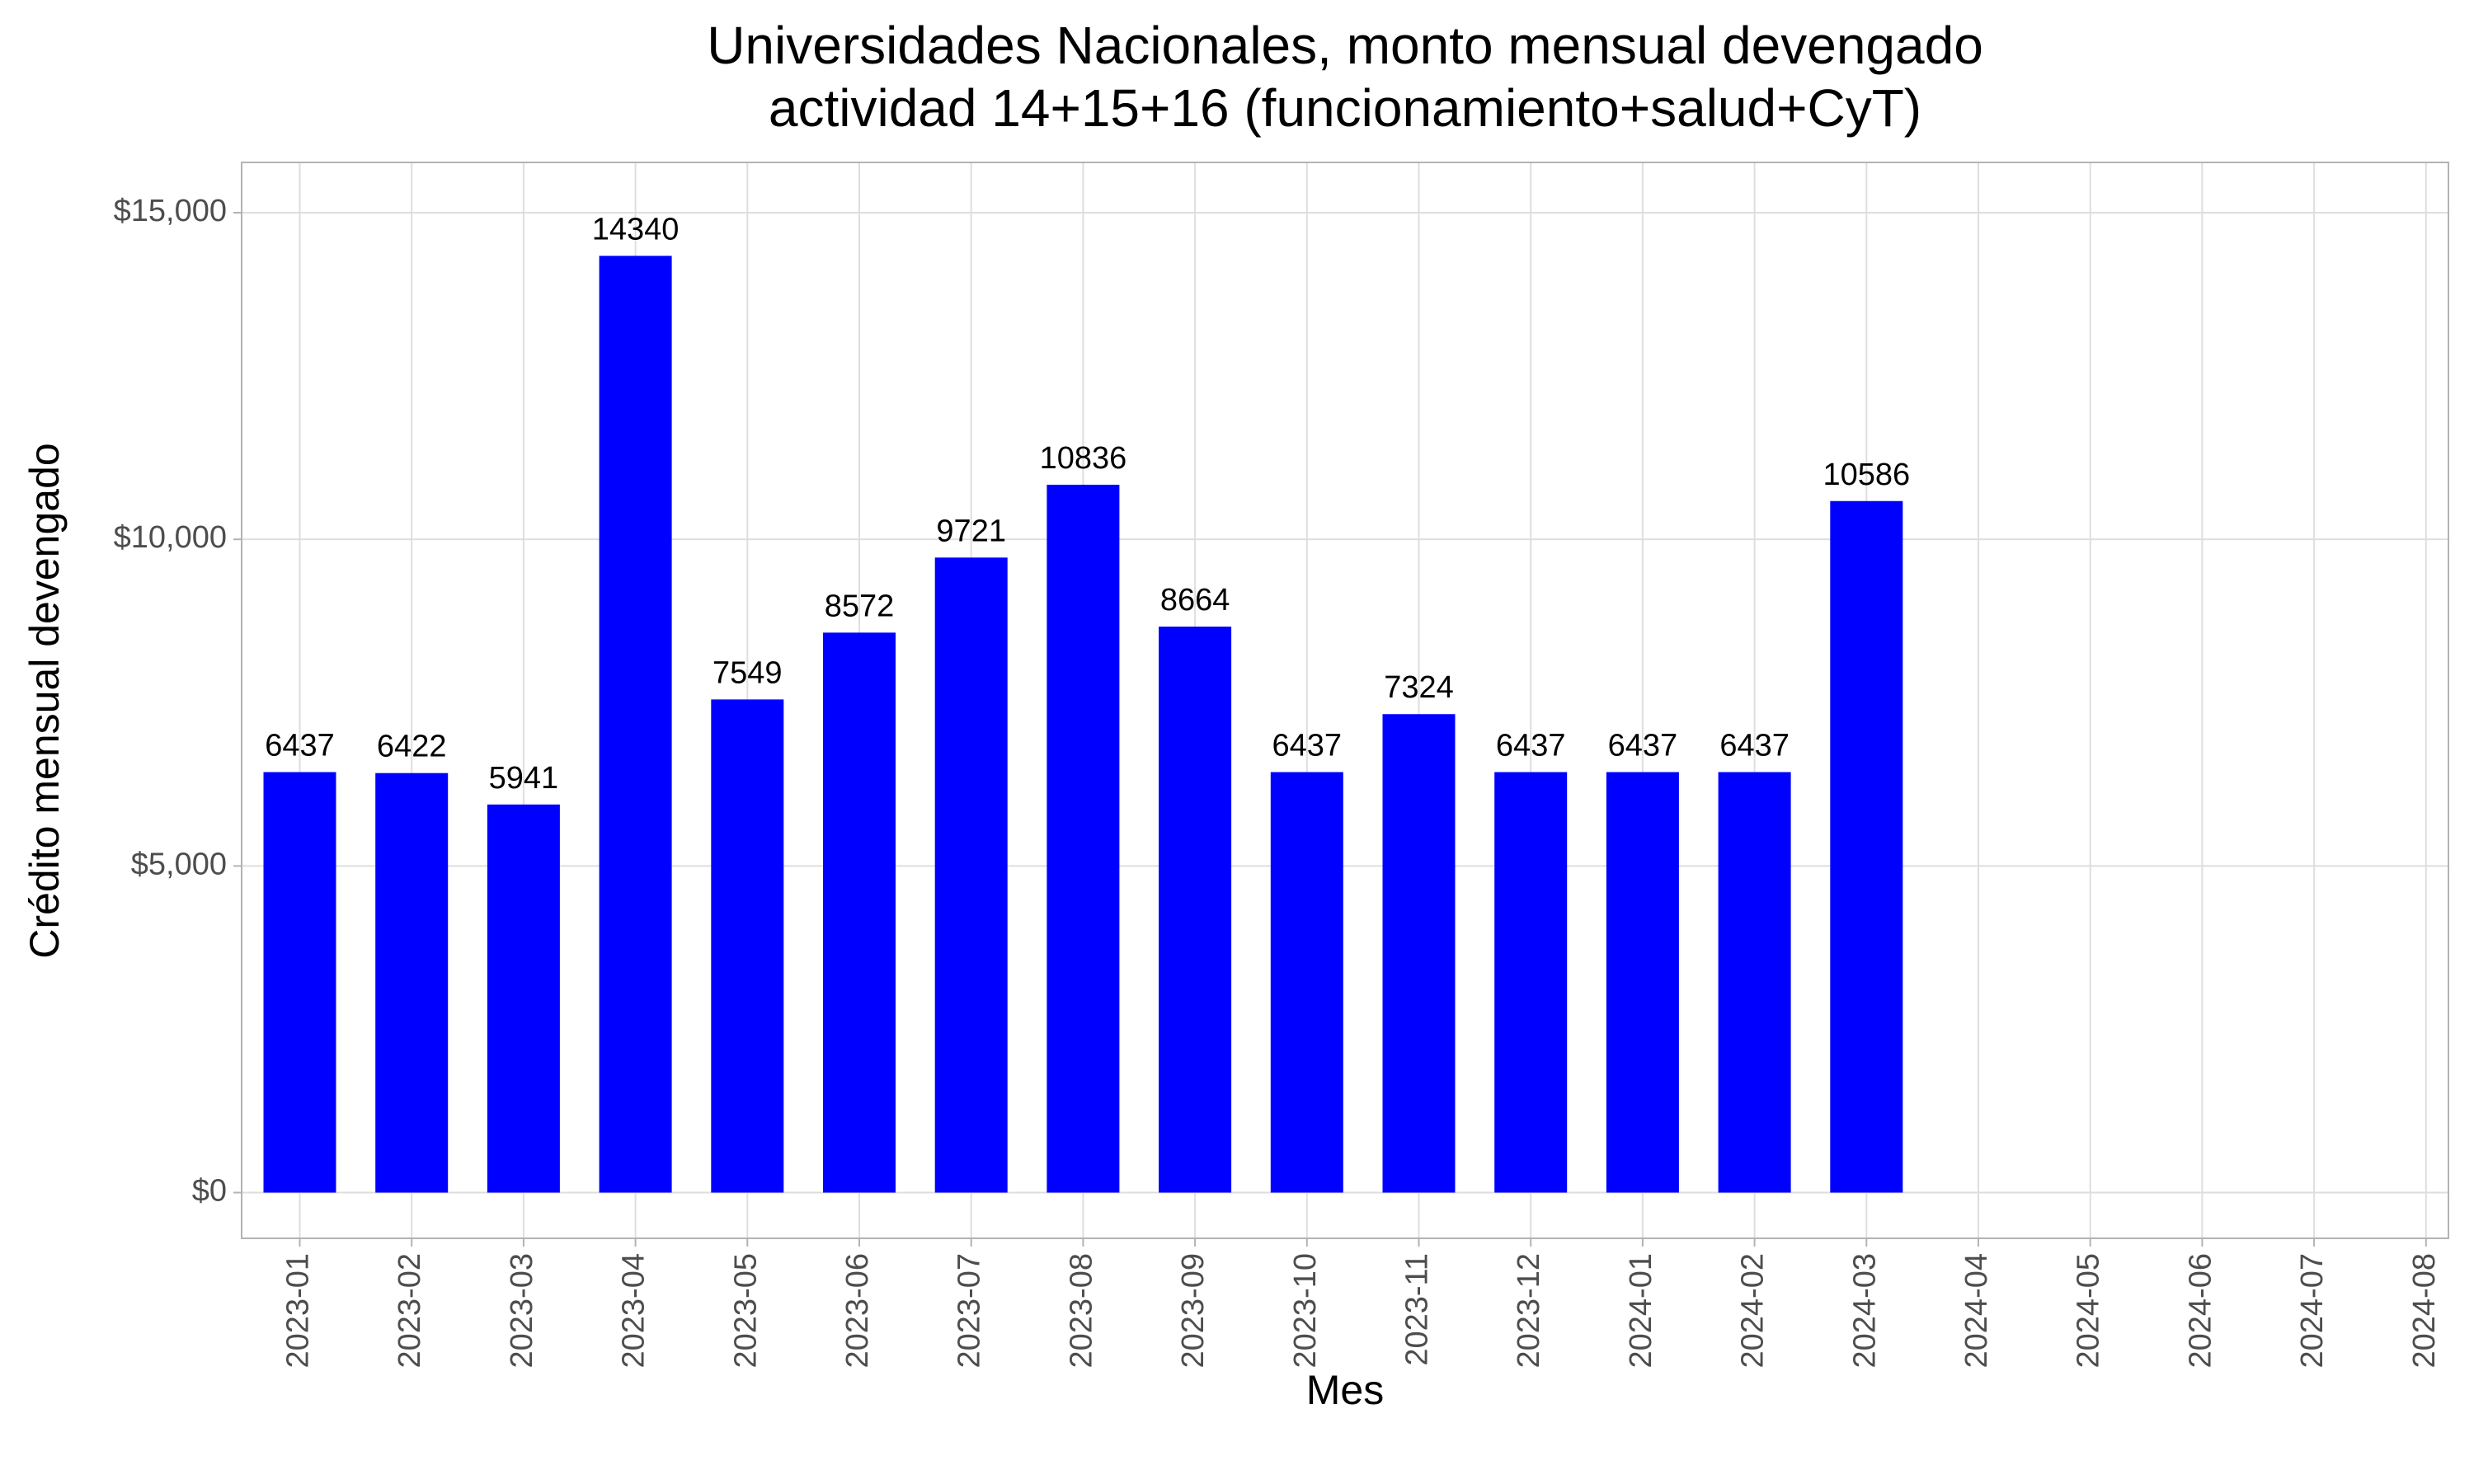  I want to click on x-tick-label: 2024-07, so click(2312, 1310).